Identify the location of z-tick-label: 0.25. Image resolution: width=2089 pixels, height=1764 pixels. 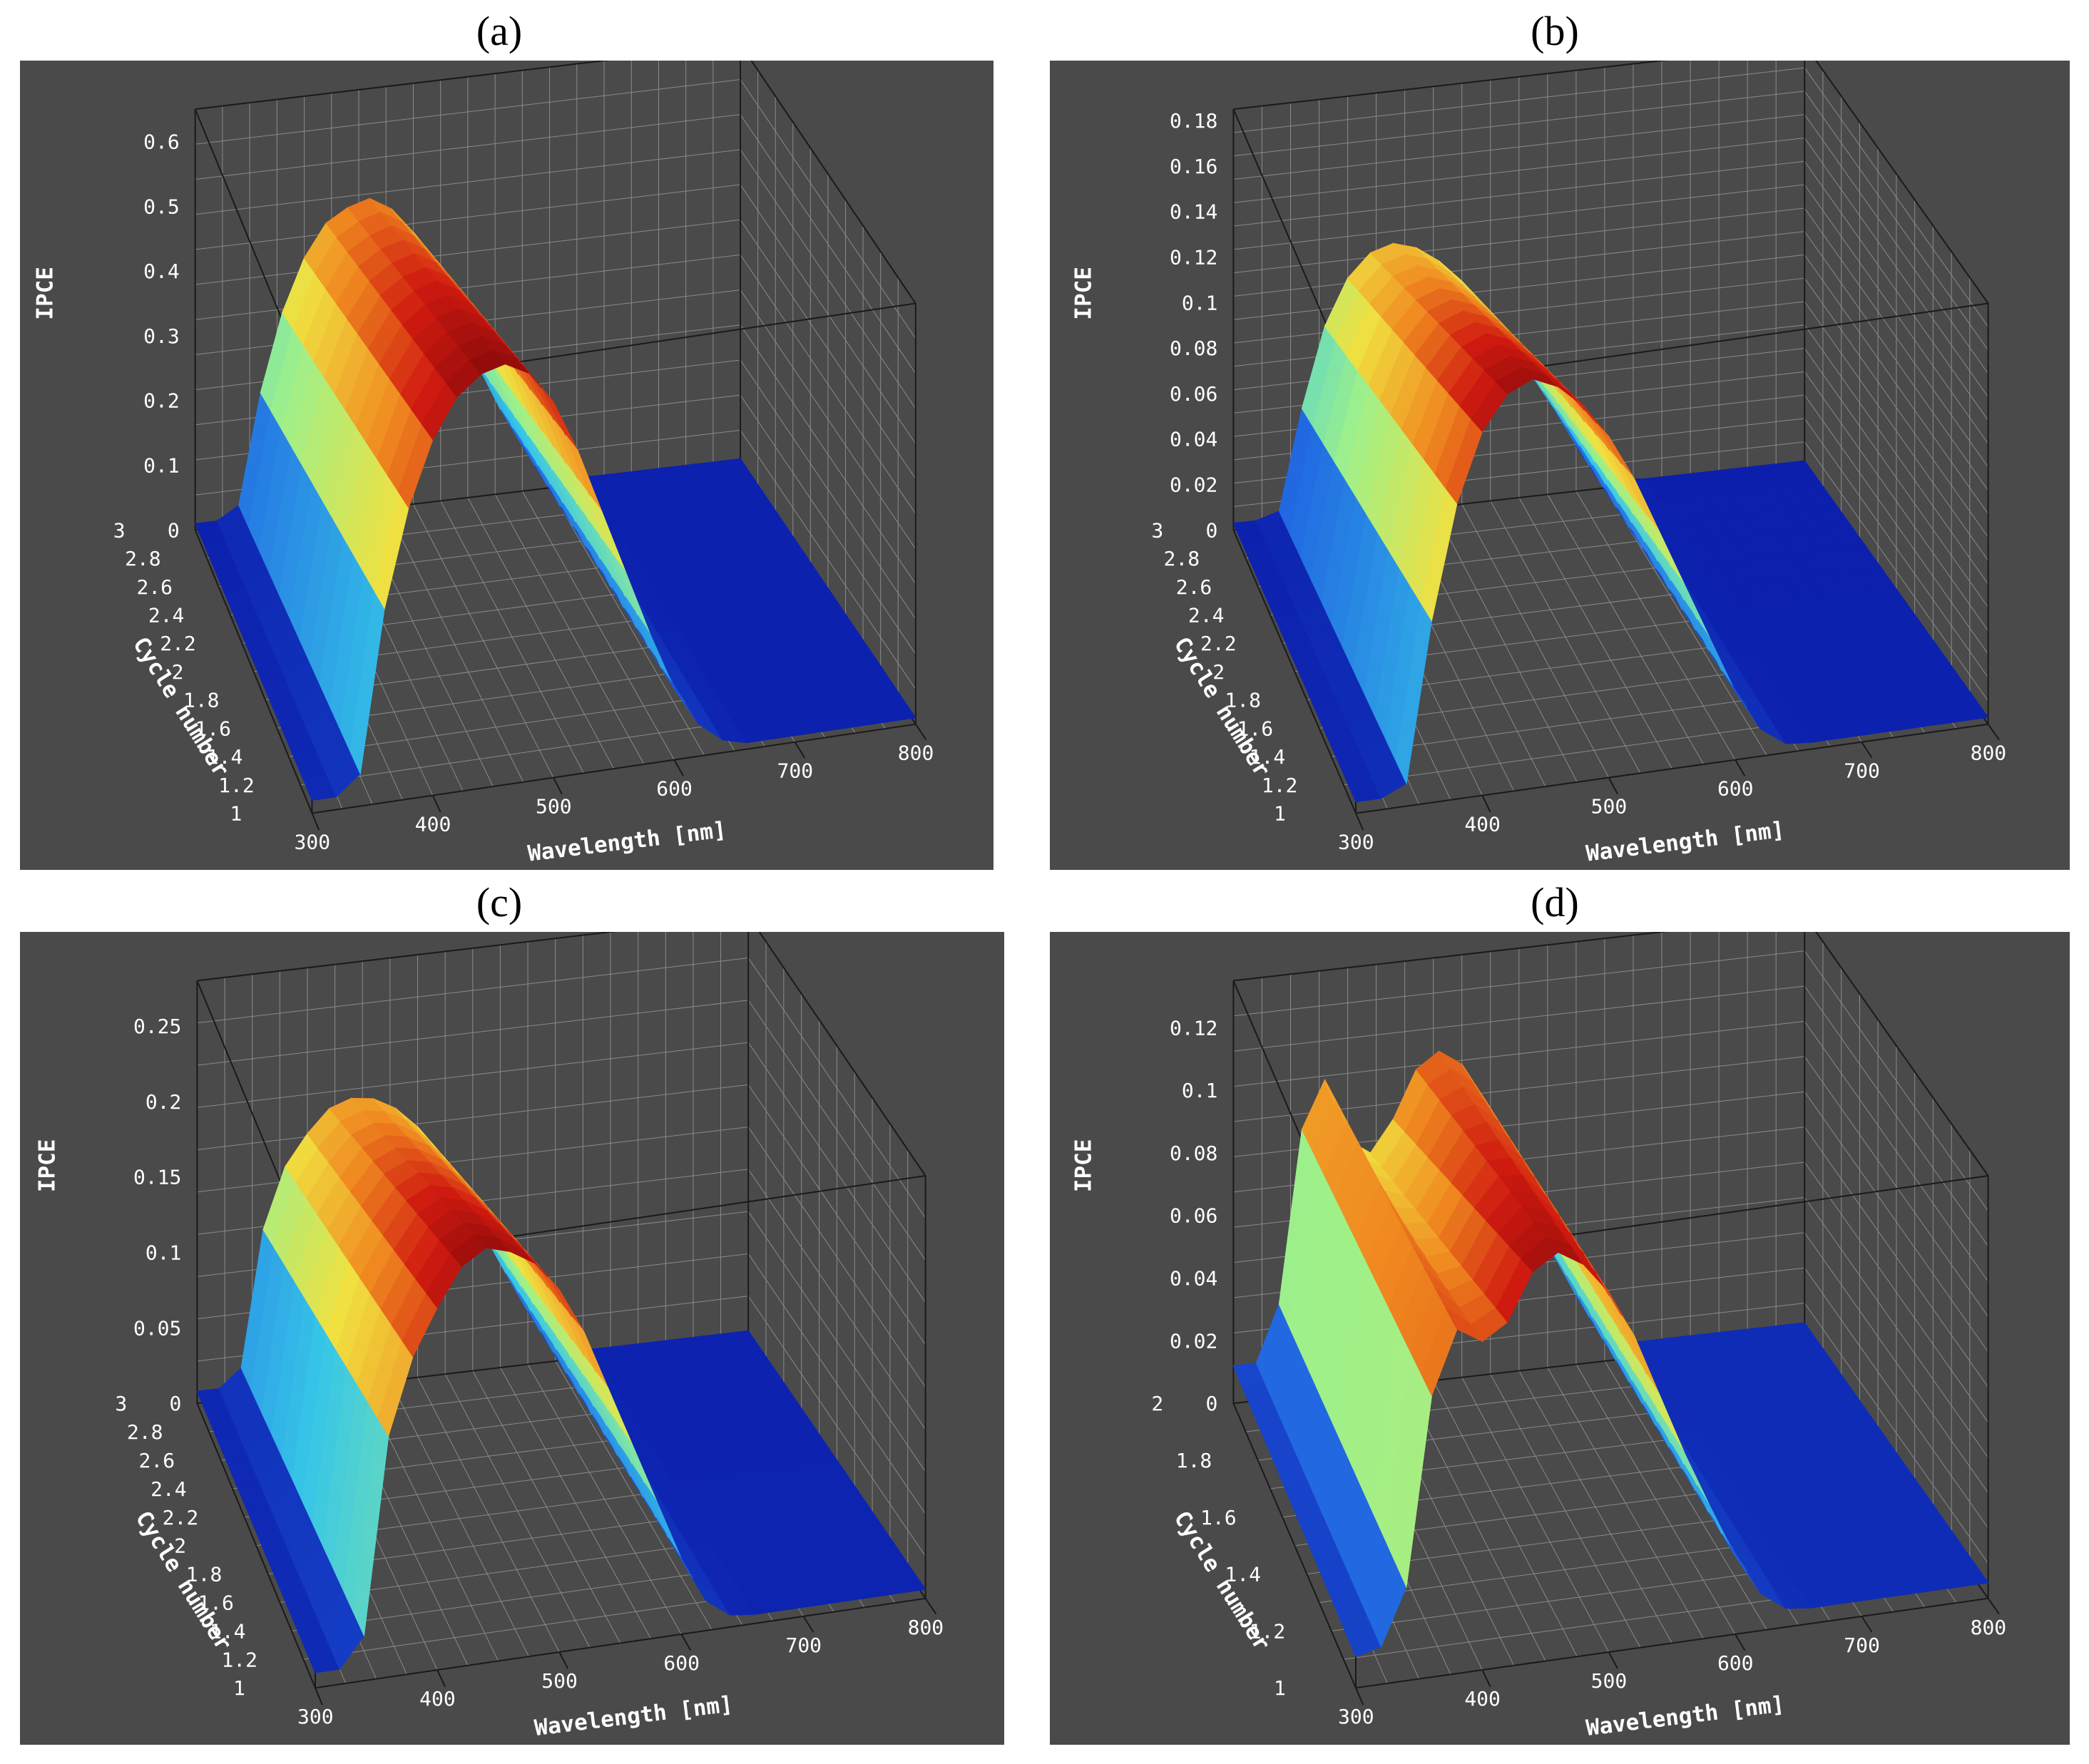
(157, 1026).